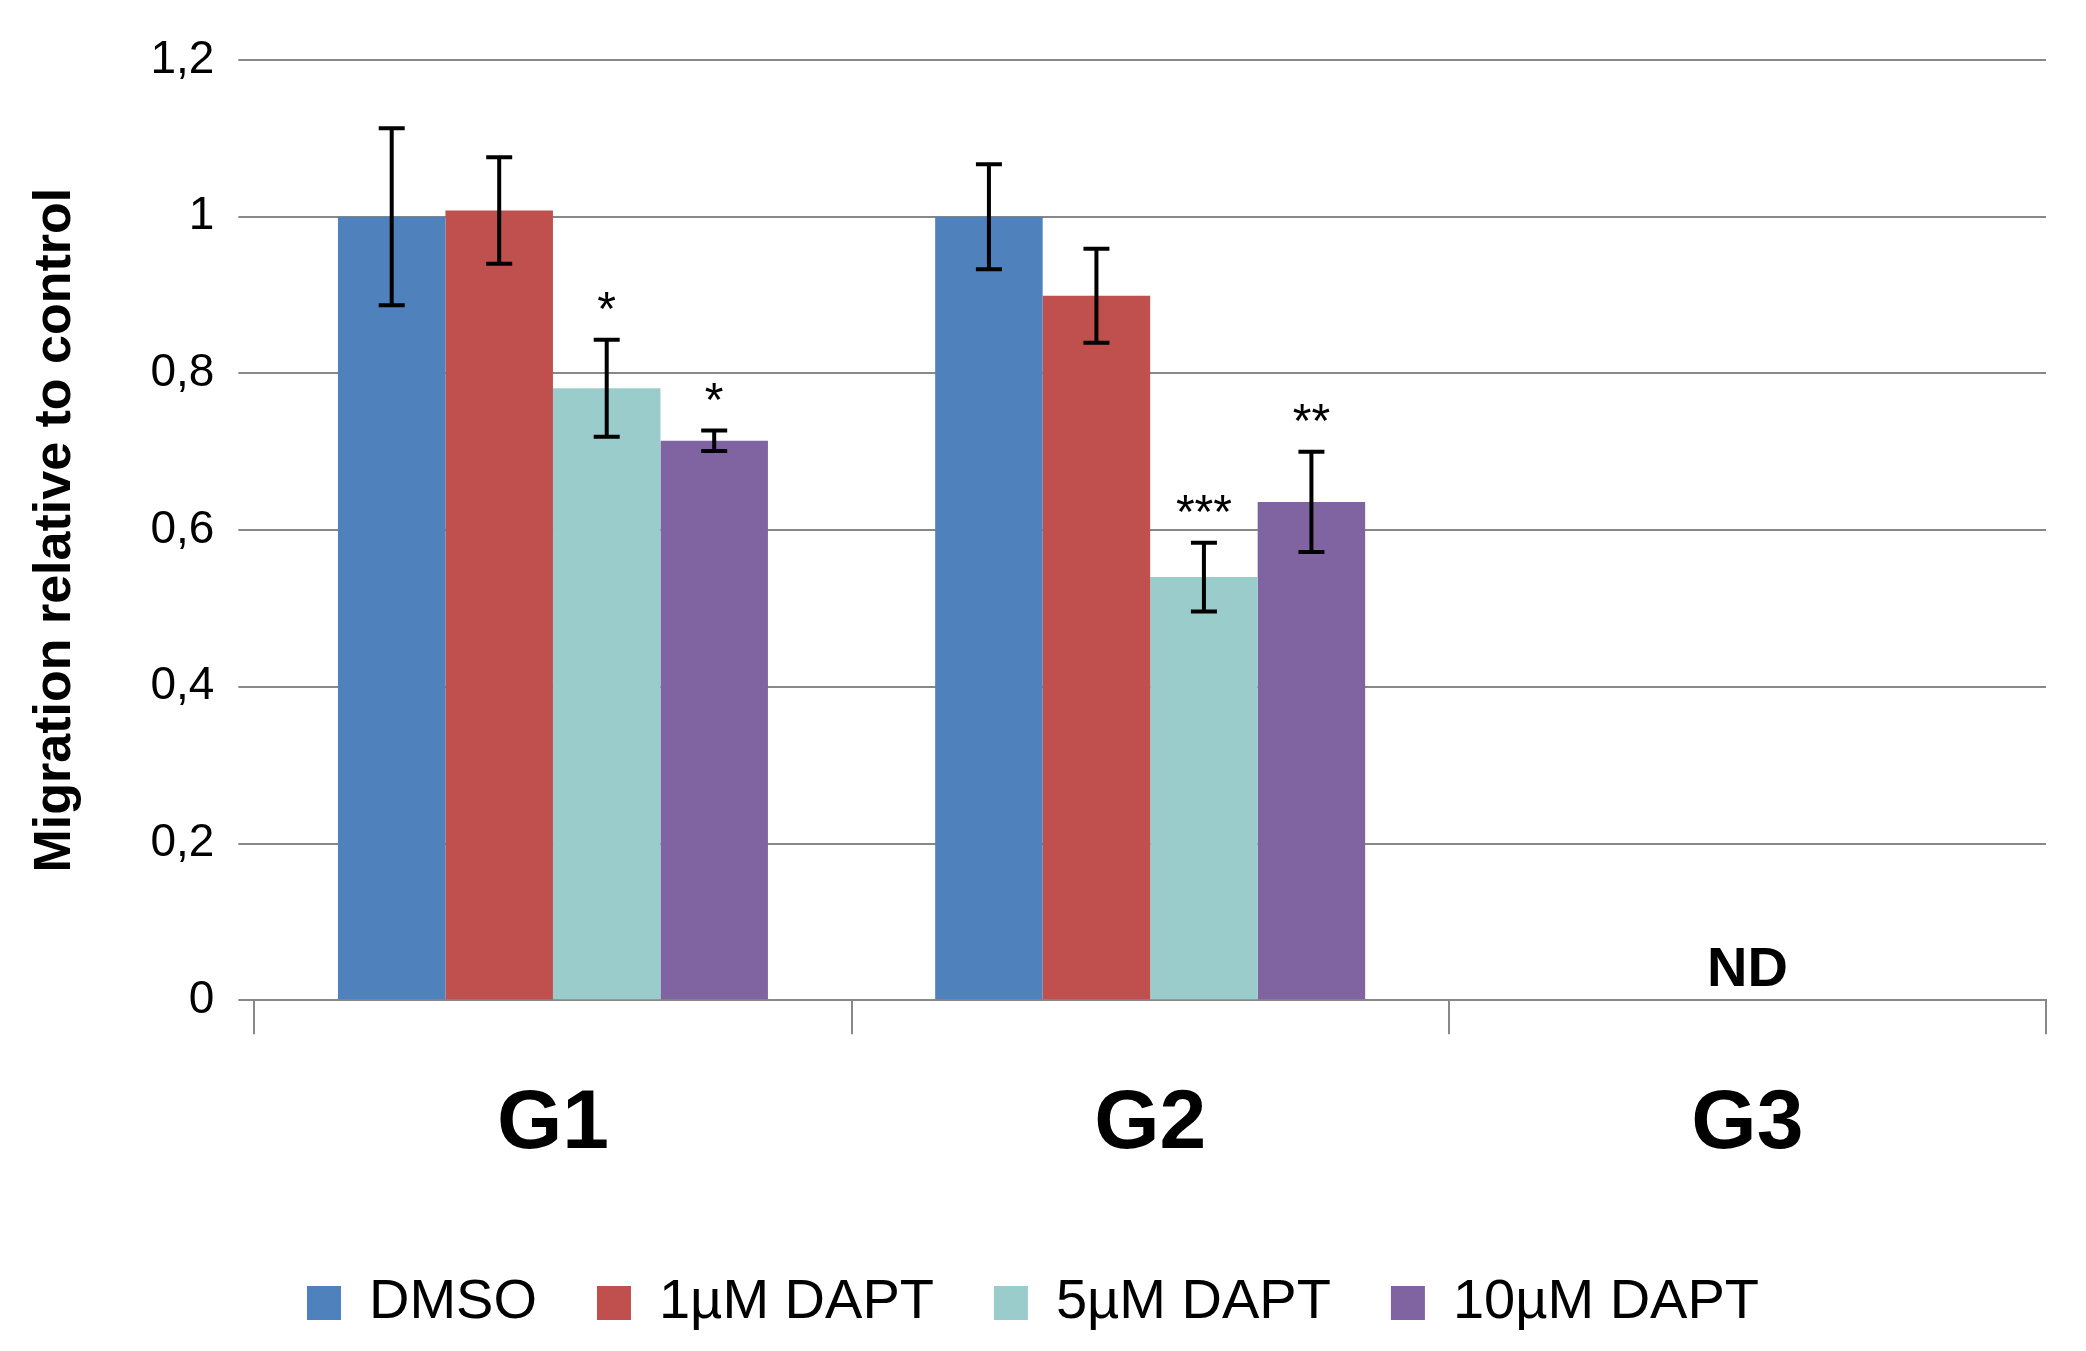 The height and width of the screenshot is (1351, 2086). What do you see at coordinates (796, 1299) in the screenshot?
I see `legend-label: 1µM DAPT` at bounding box center [796, 1299].